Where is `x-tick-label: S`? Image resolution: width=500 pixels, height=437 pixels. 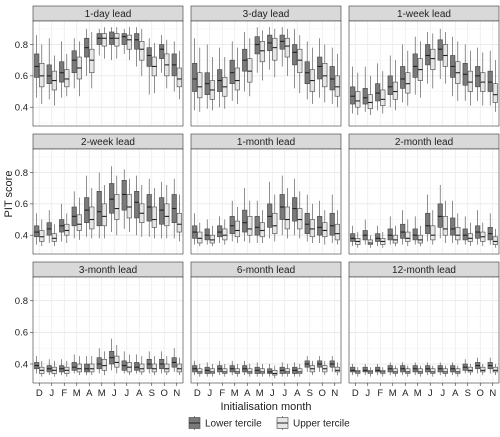
x-tick-label: S is located at coordinates (468, 393).